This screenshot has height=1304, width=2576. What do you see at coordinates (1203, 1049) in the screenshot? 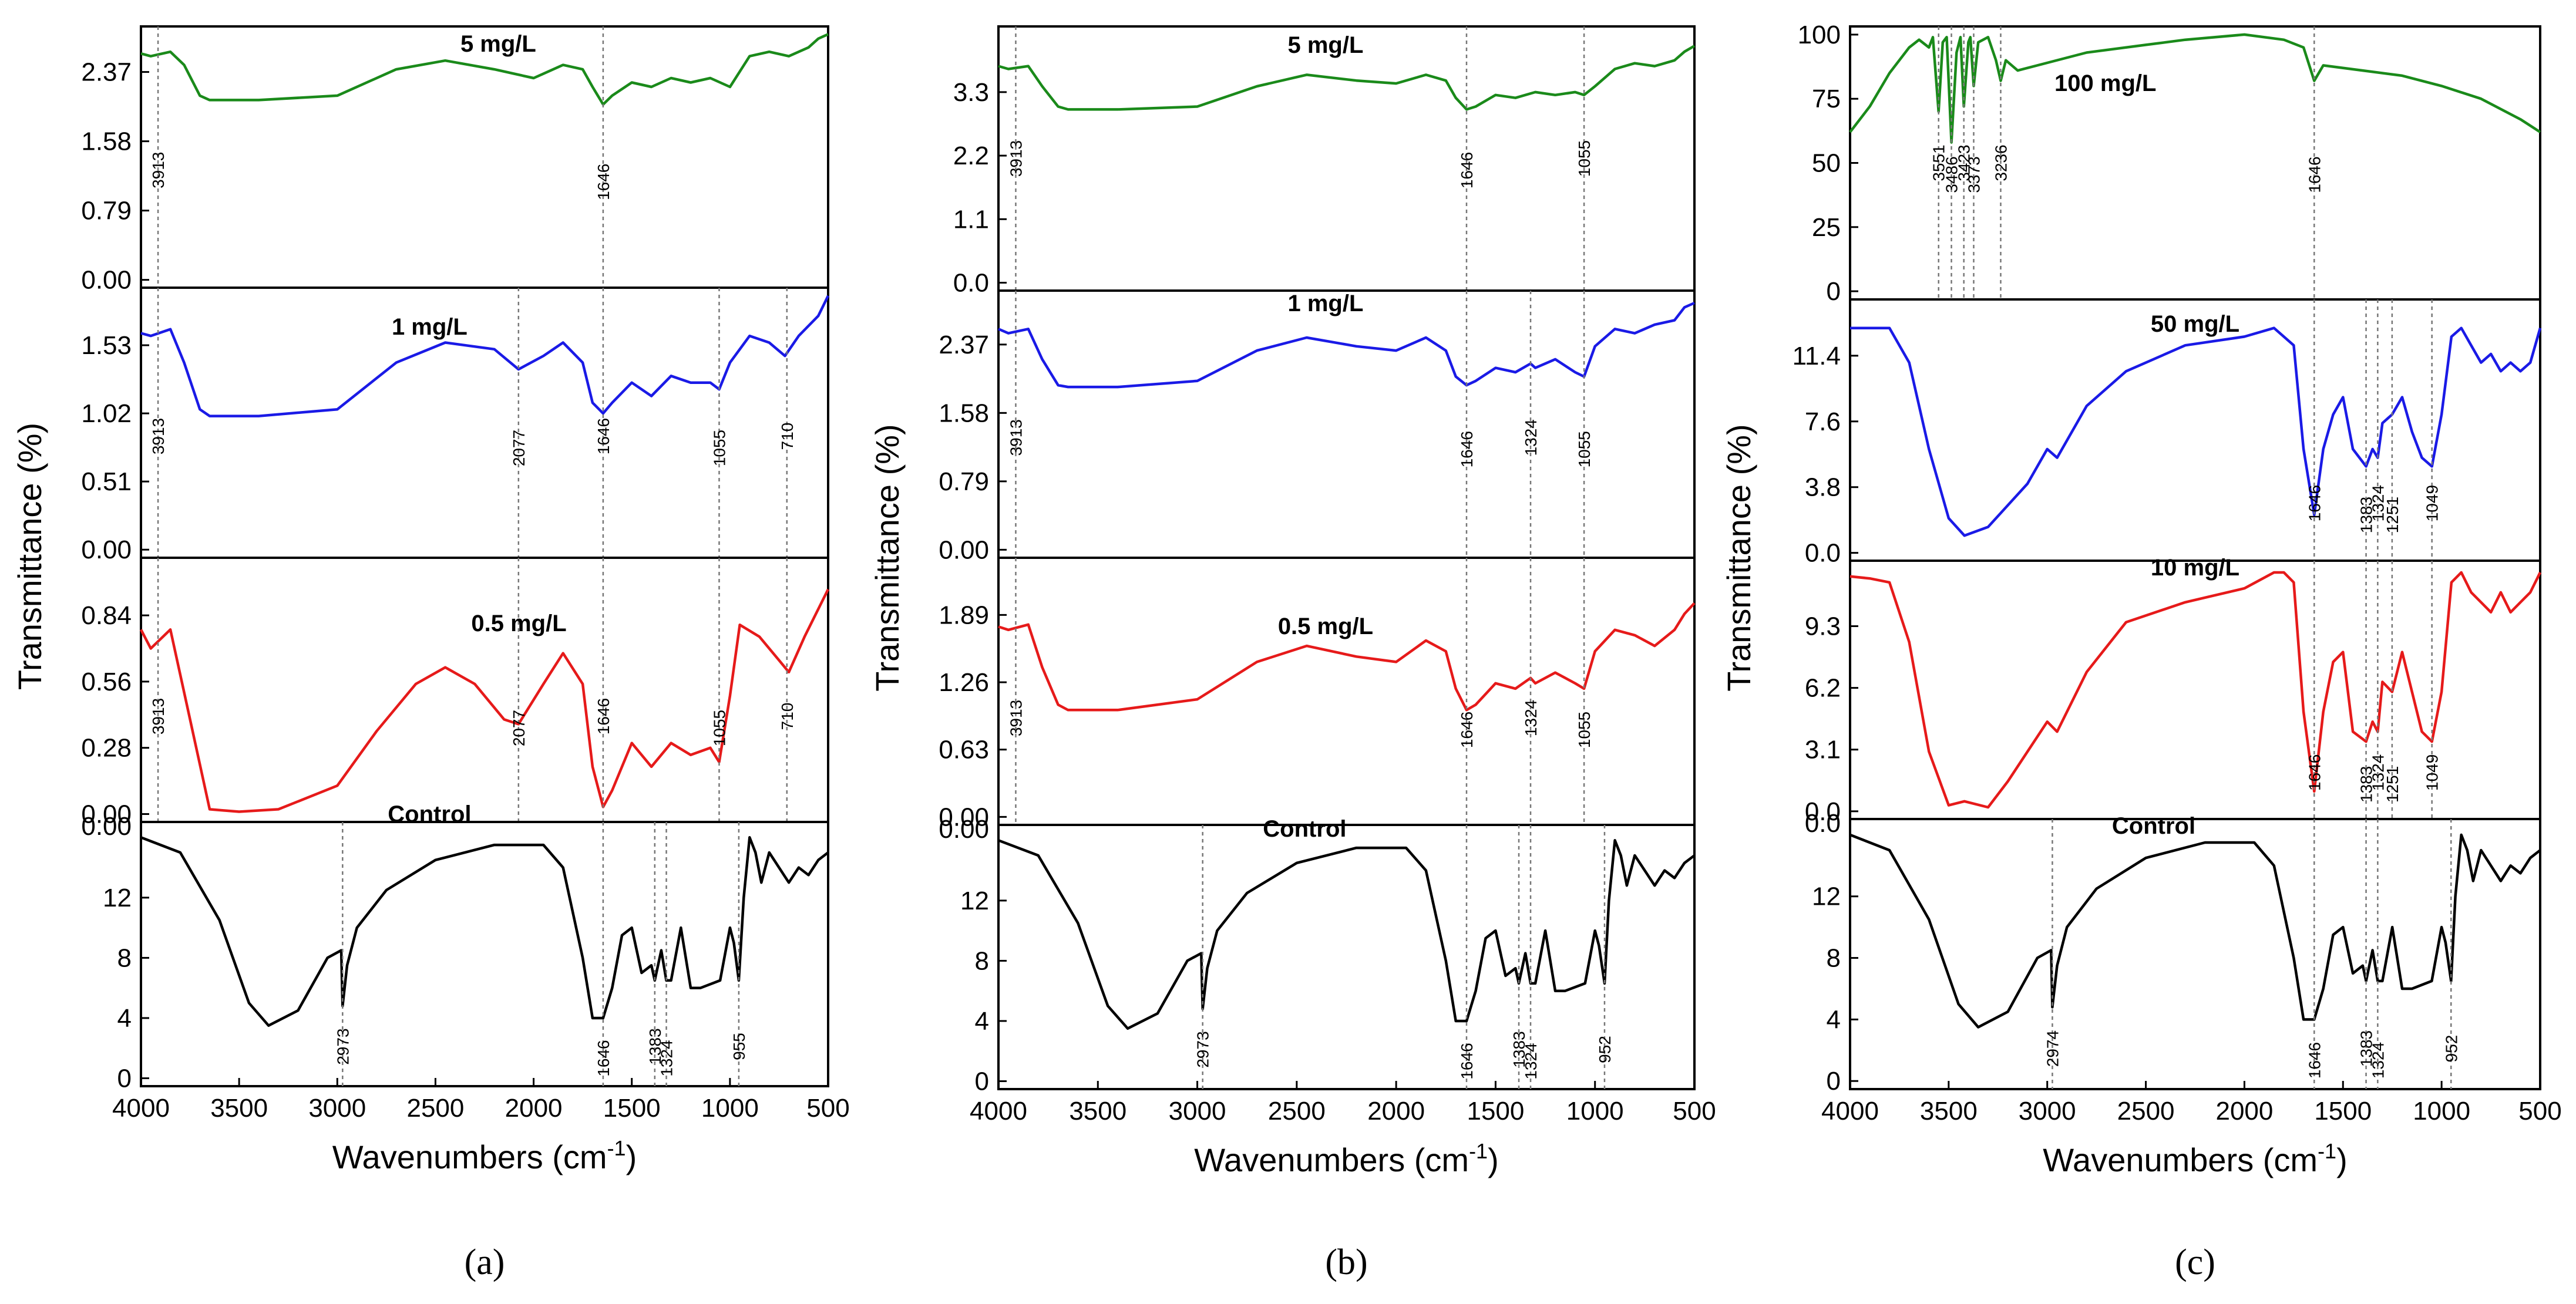
I see `peak-label: 2973` at bounding box center [1203, 1049].